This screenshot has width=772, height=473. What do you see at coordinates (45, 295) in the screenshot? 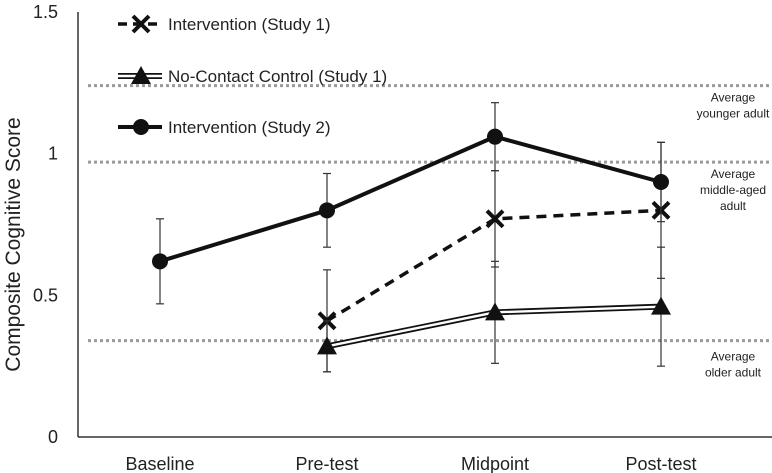
I see `y-tick-label: 0.5` at bounding box center [45, 295].